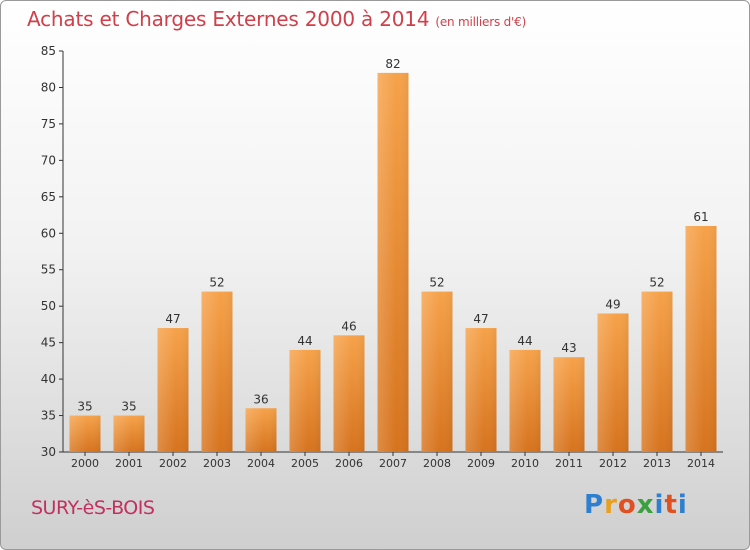  I want to click on bar-value-label: 82, so click(392, 64).